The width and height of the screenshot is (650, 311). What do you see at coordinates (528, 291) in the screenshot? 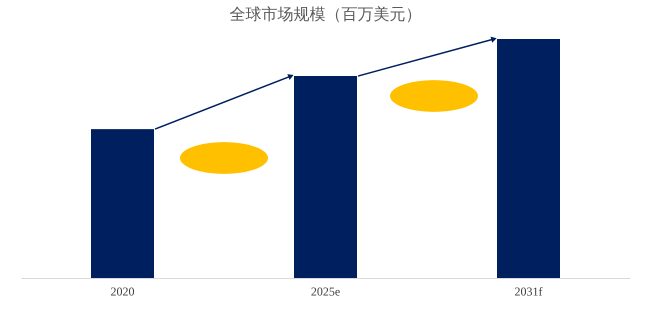
I see `x-tick-label: 2031f` at bounding box center [528, 291].